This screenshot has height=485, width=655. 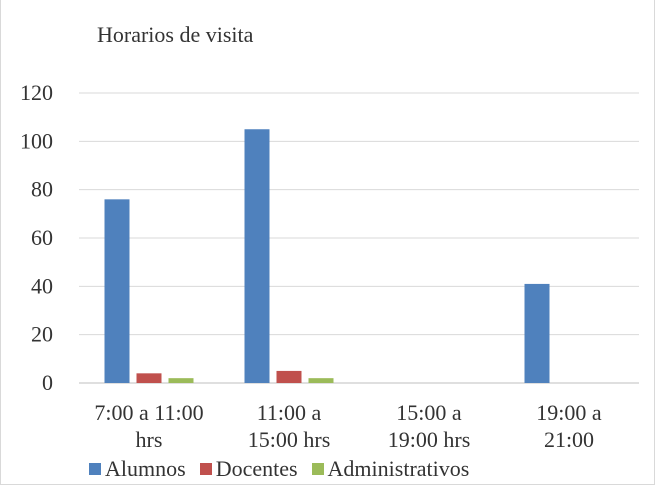 I want to click on legend-item-alumnos: Alumnos, so click(x=137, y=469).